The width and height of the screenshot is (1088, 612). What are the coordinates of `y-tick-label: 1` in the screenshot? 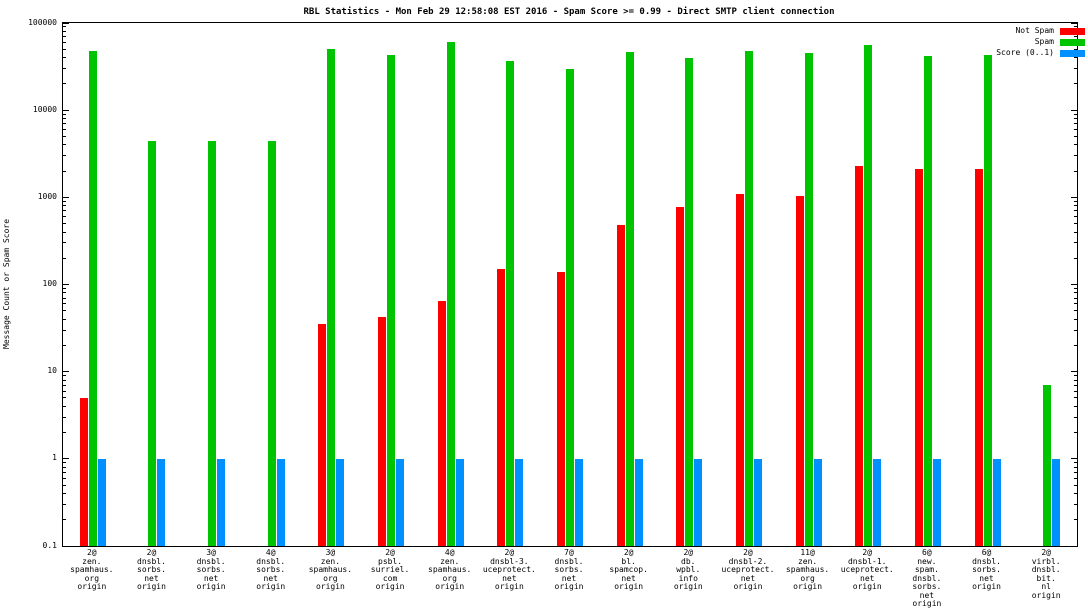 It's located at (54, 458).